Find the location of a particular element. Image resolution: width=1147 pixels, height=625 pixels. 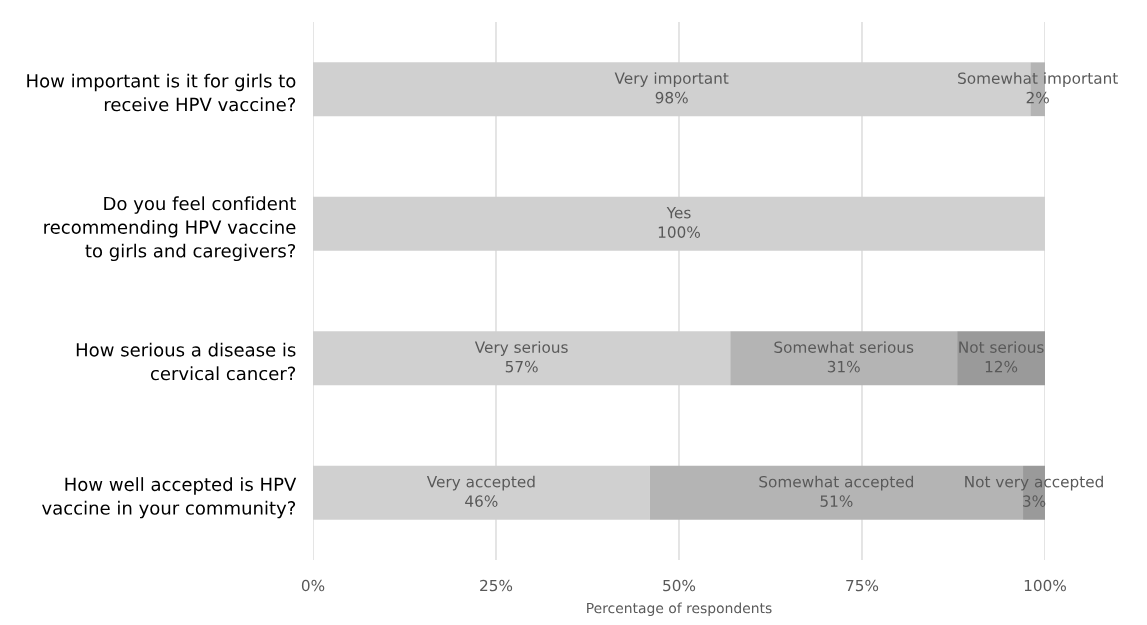

x-tick-label: 75% is located at coordinates (862, 585).